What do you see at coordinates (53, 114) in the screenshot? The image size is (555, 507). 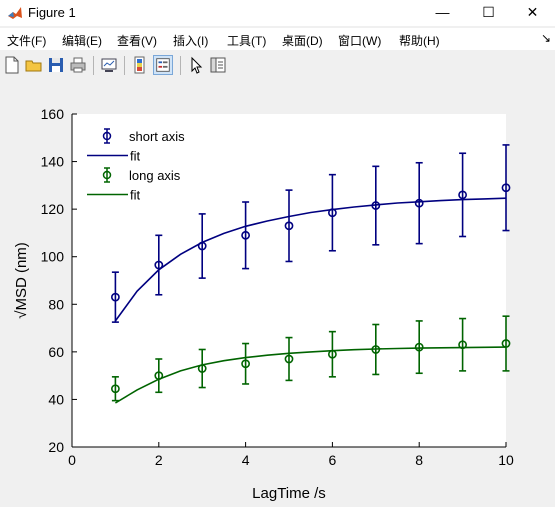 I see `y-tick-label: 160` at bounding box center [53, 114].